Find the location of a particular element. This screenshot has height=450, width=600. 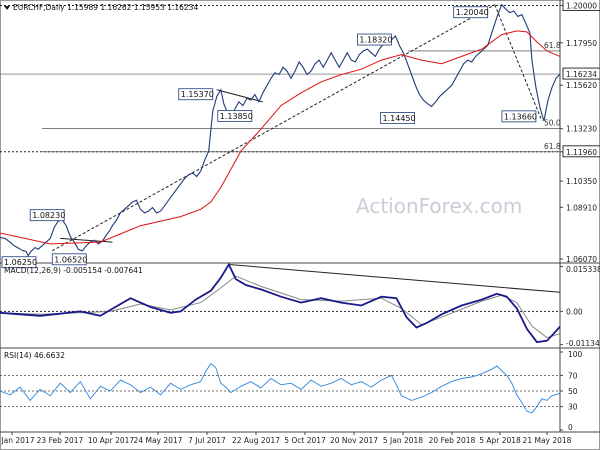

x-tick-label: 22 Aug 2017 is located at coordinates (256, 440).